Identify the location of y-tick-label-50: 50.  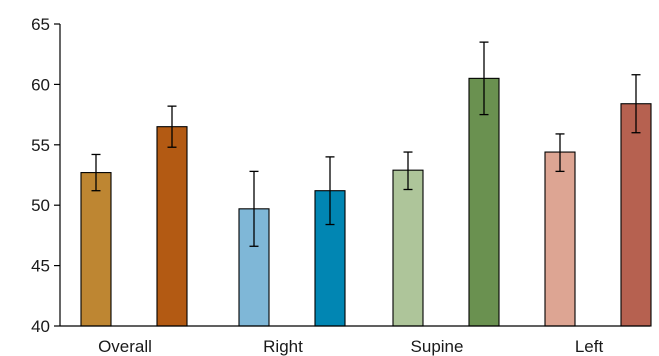
(40, 205).